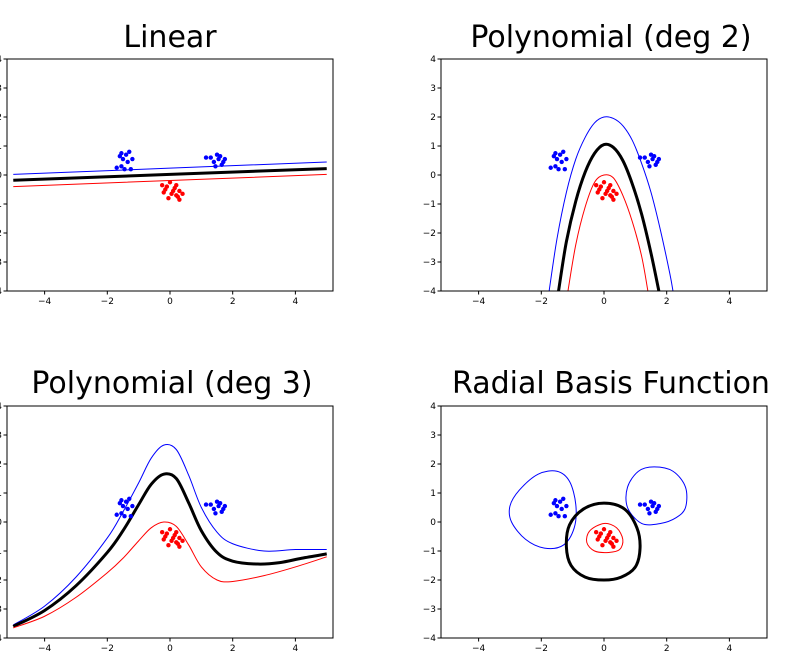 This screenshot has width=790, height=670. I want to click on axes-frame, so click(604, 522).